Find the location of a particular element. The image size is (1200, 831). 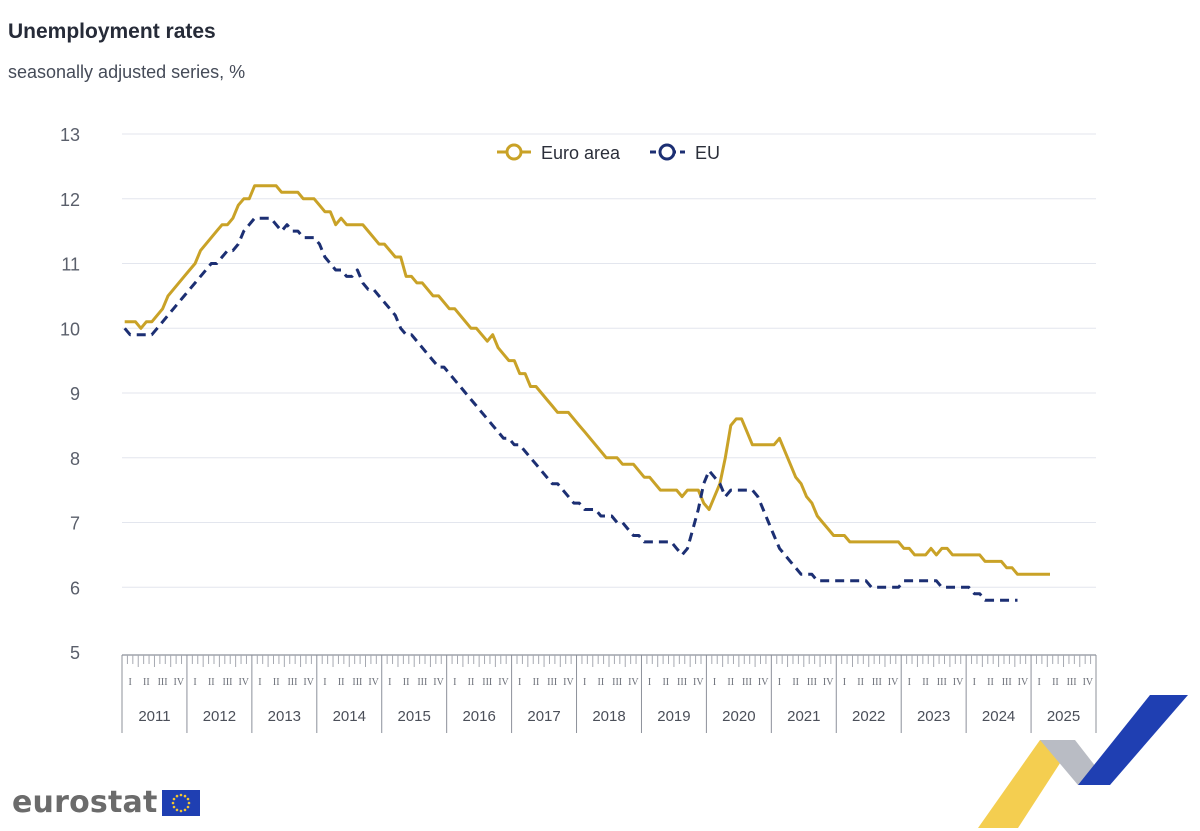

y-tick-label: 5 is located at coordinates (75, 653).